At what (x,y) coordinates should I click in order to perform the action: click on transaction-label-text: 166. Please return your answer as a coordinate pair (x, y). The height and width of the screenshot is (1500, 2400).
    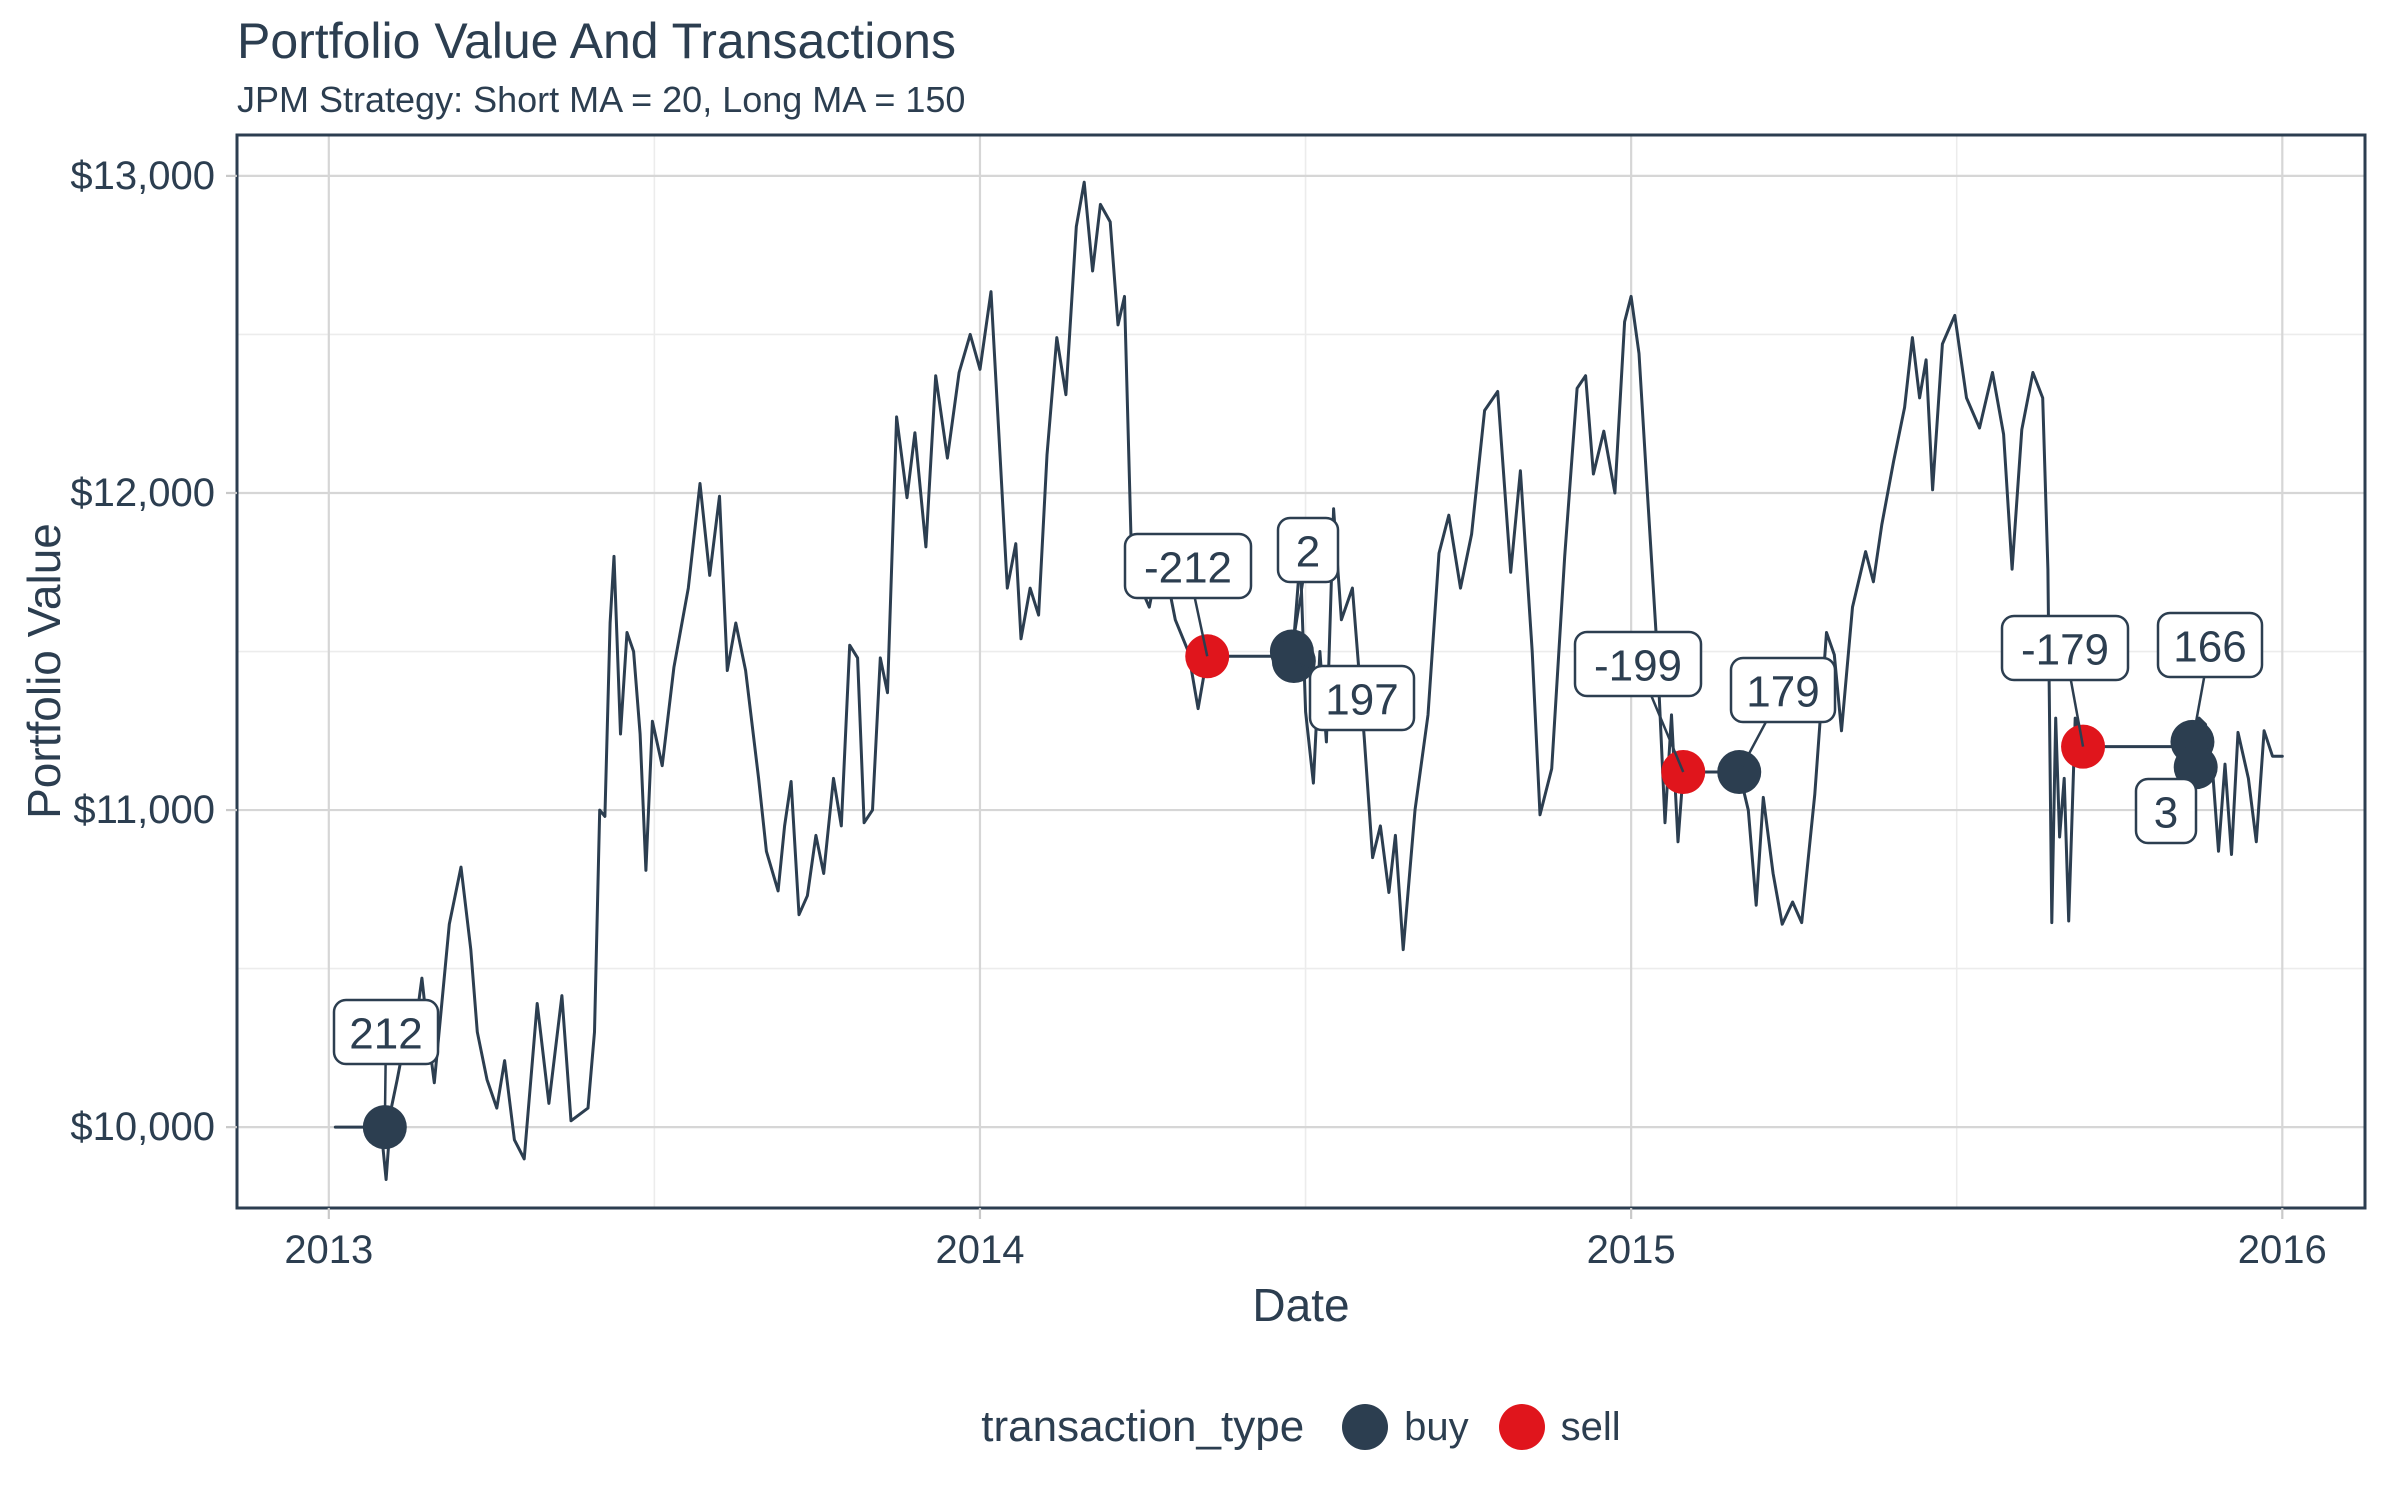
    Looking at the image, I should click on (2209, 647).